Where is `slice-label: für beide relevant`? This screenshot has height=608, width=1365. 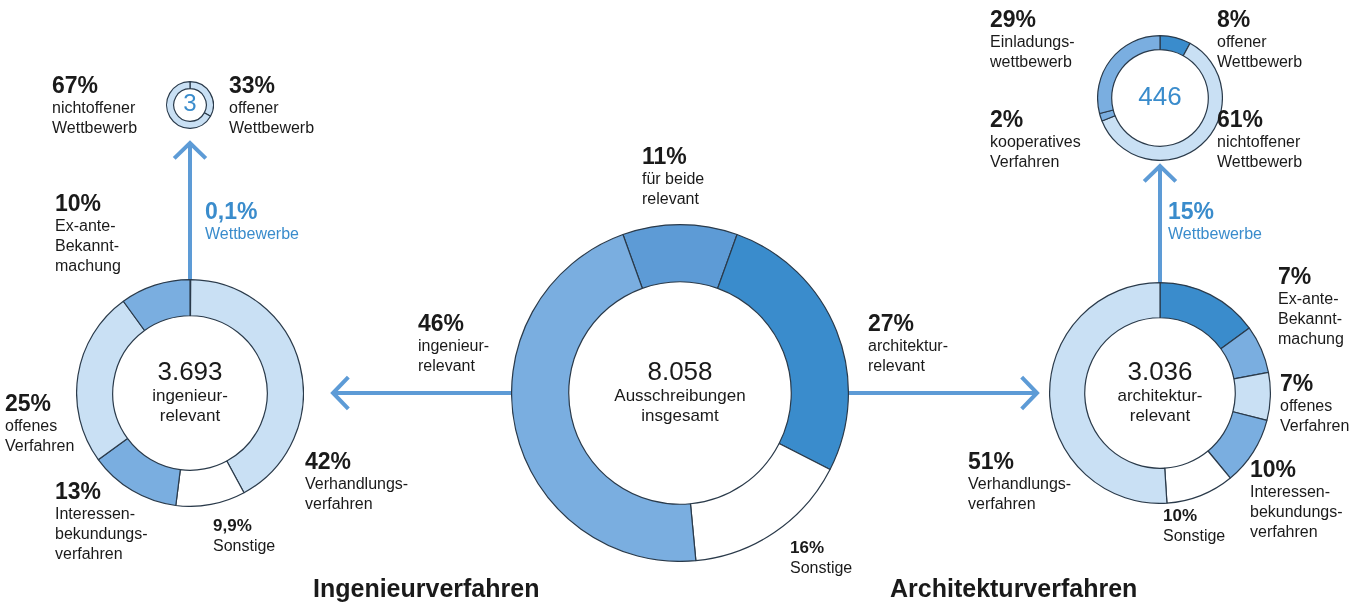 slice-label: für beide relevant is located at coordinates (673, 189).